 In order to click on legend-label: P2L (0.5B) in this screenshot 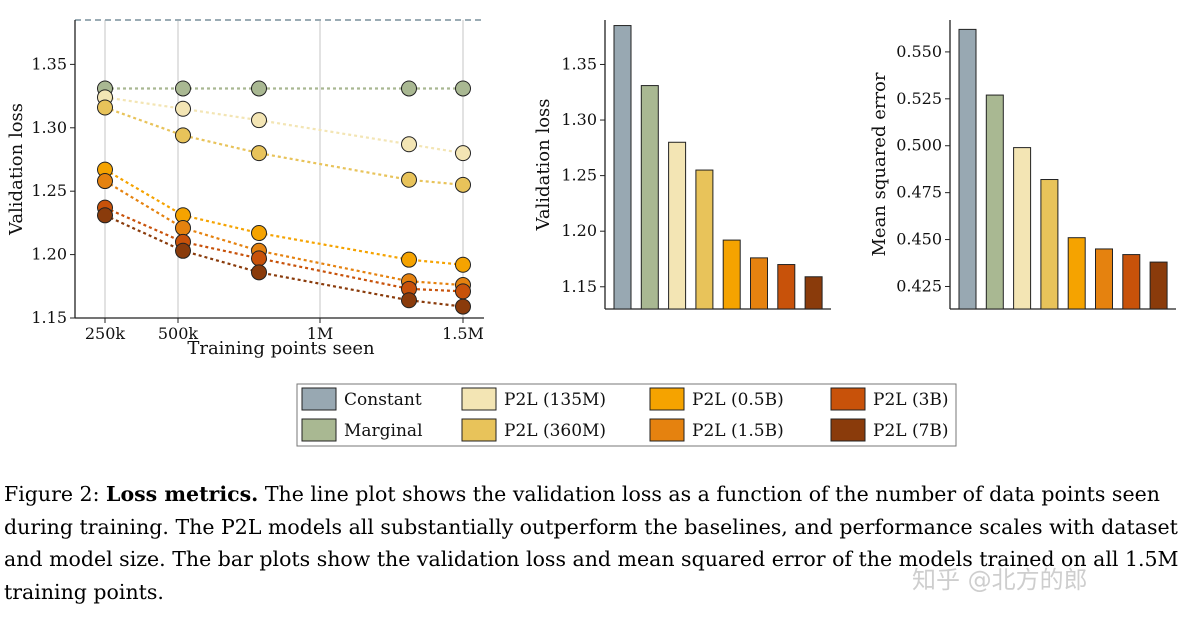, I will do `click(738, 400)`.